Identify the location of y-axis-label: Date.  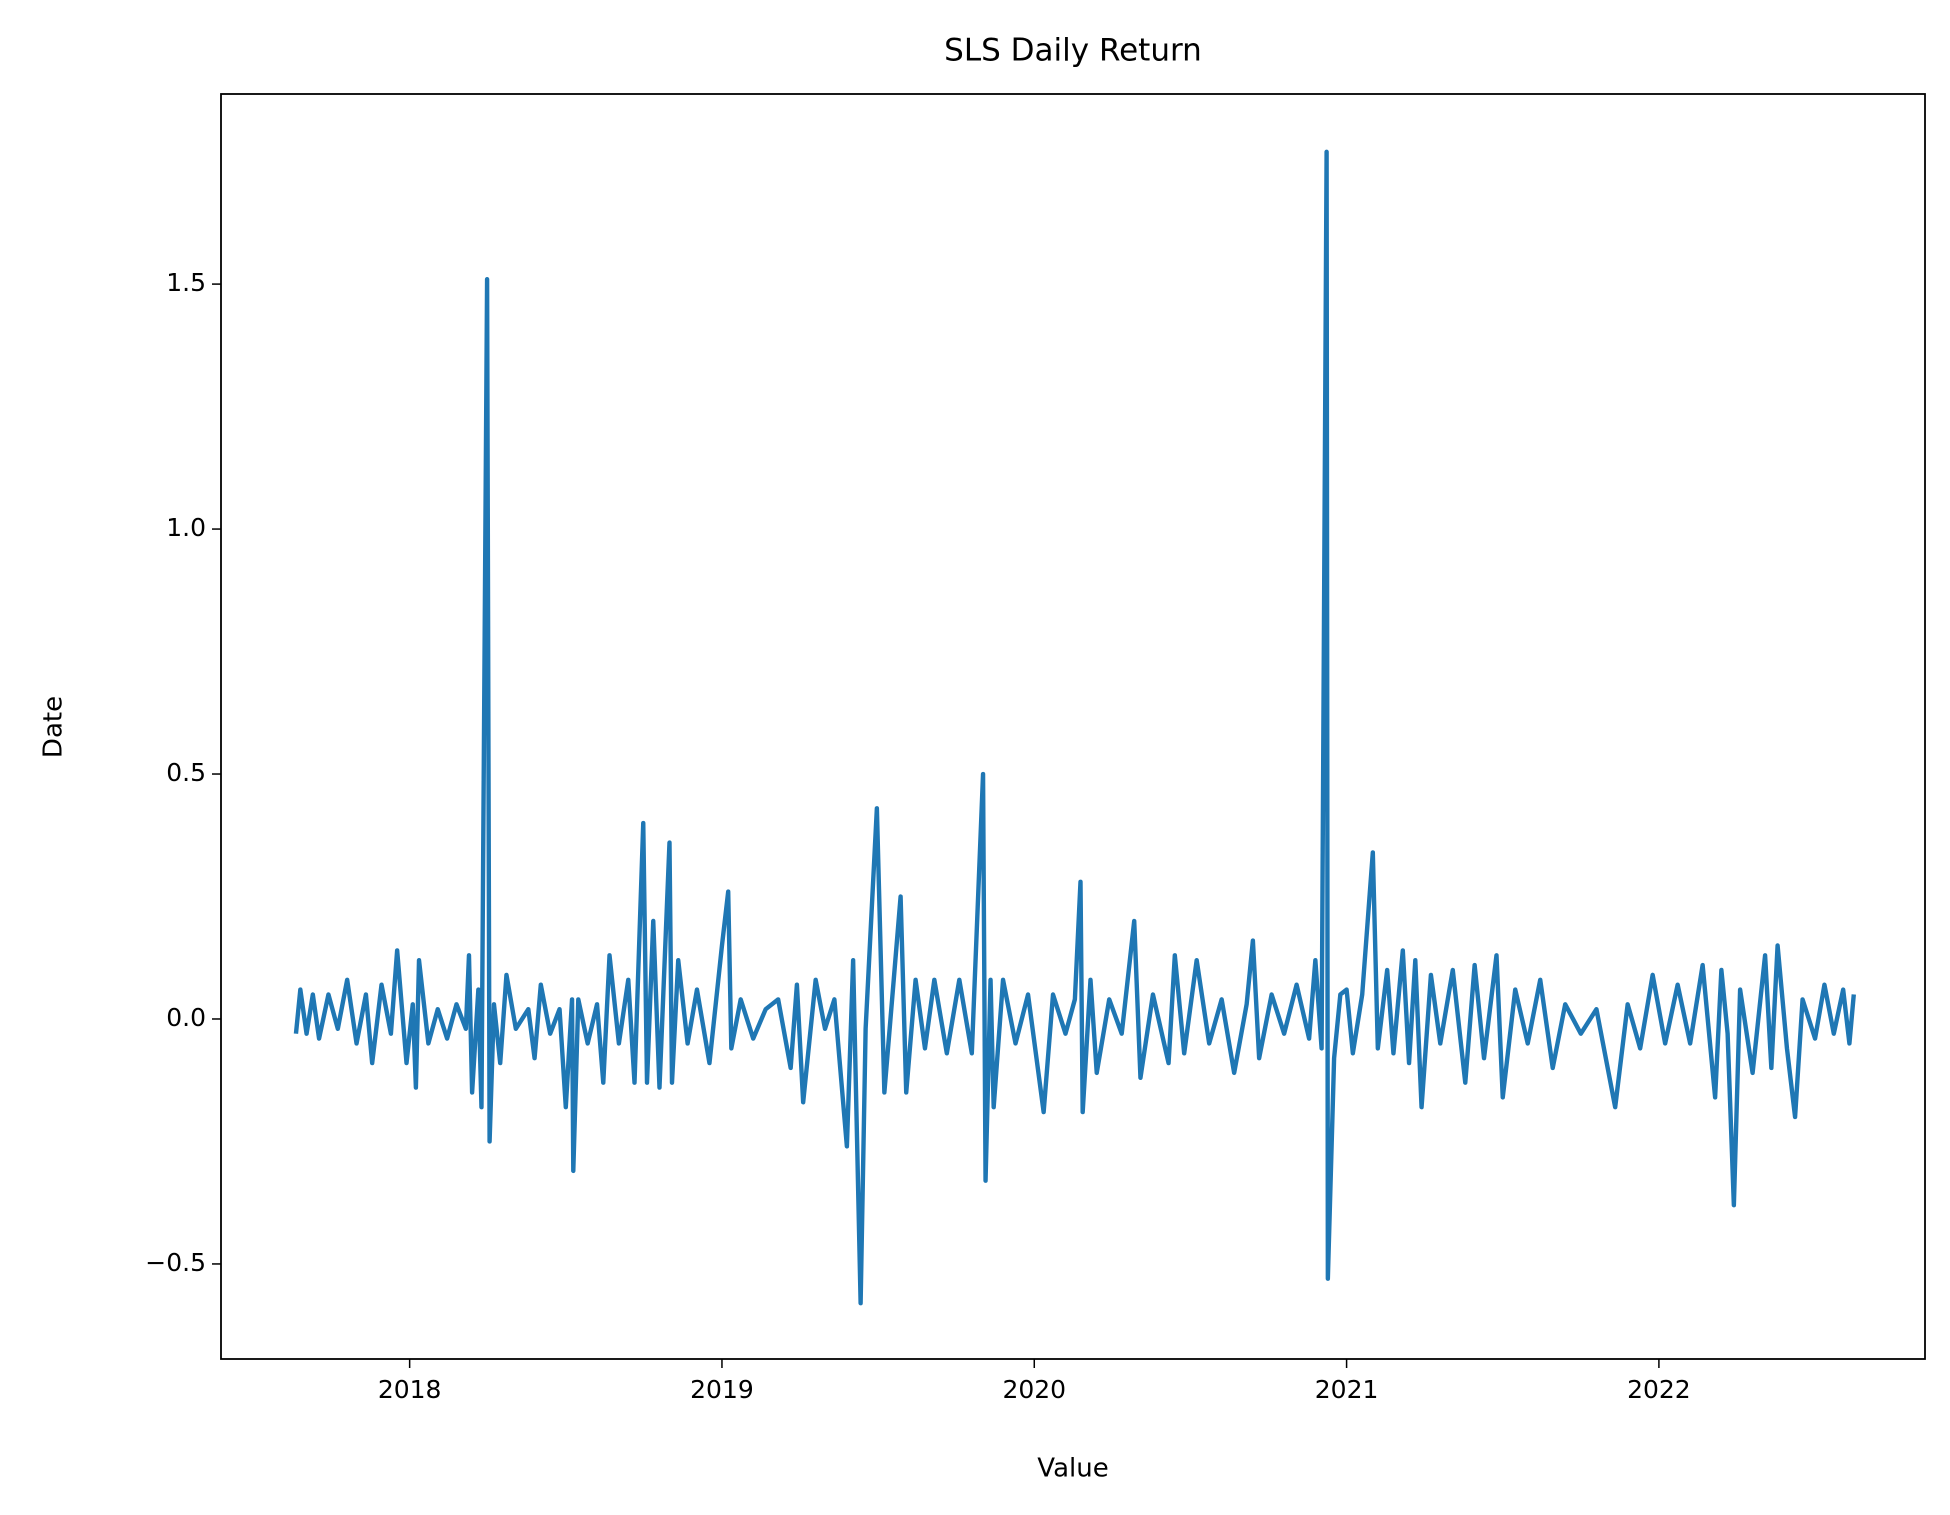
(54, 727).